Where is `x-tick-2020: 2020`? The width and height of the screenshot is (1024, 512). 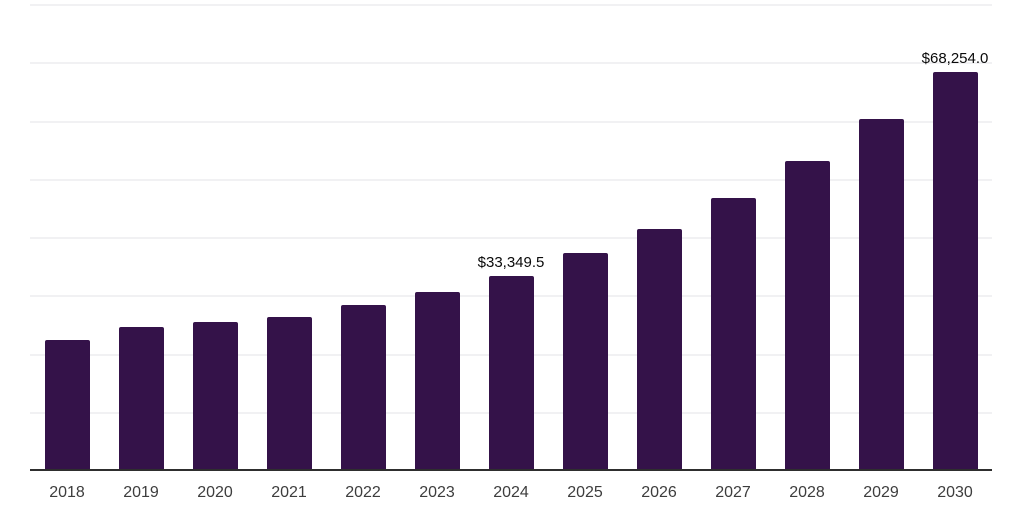
x-tick-2020: 2020 is located at coordinates (215, 492).